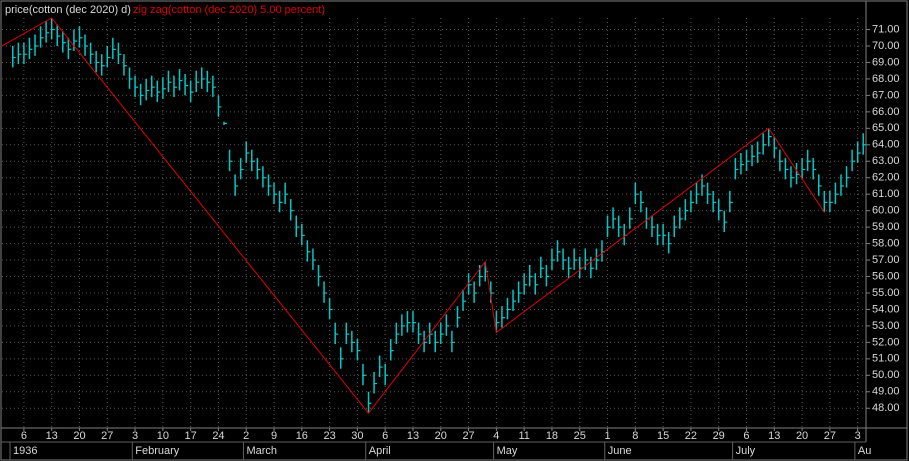 The height and width of the screenshot is (461, 909). I want to click on month-label: 1936, so click(25, 451).